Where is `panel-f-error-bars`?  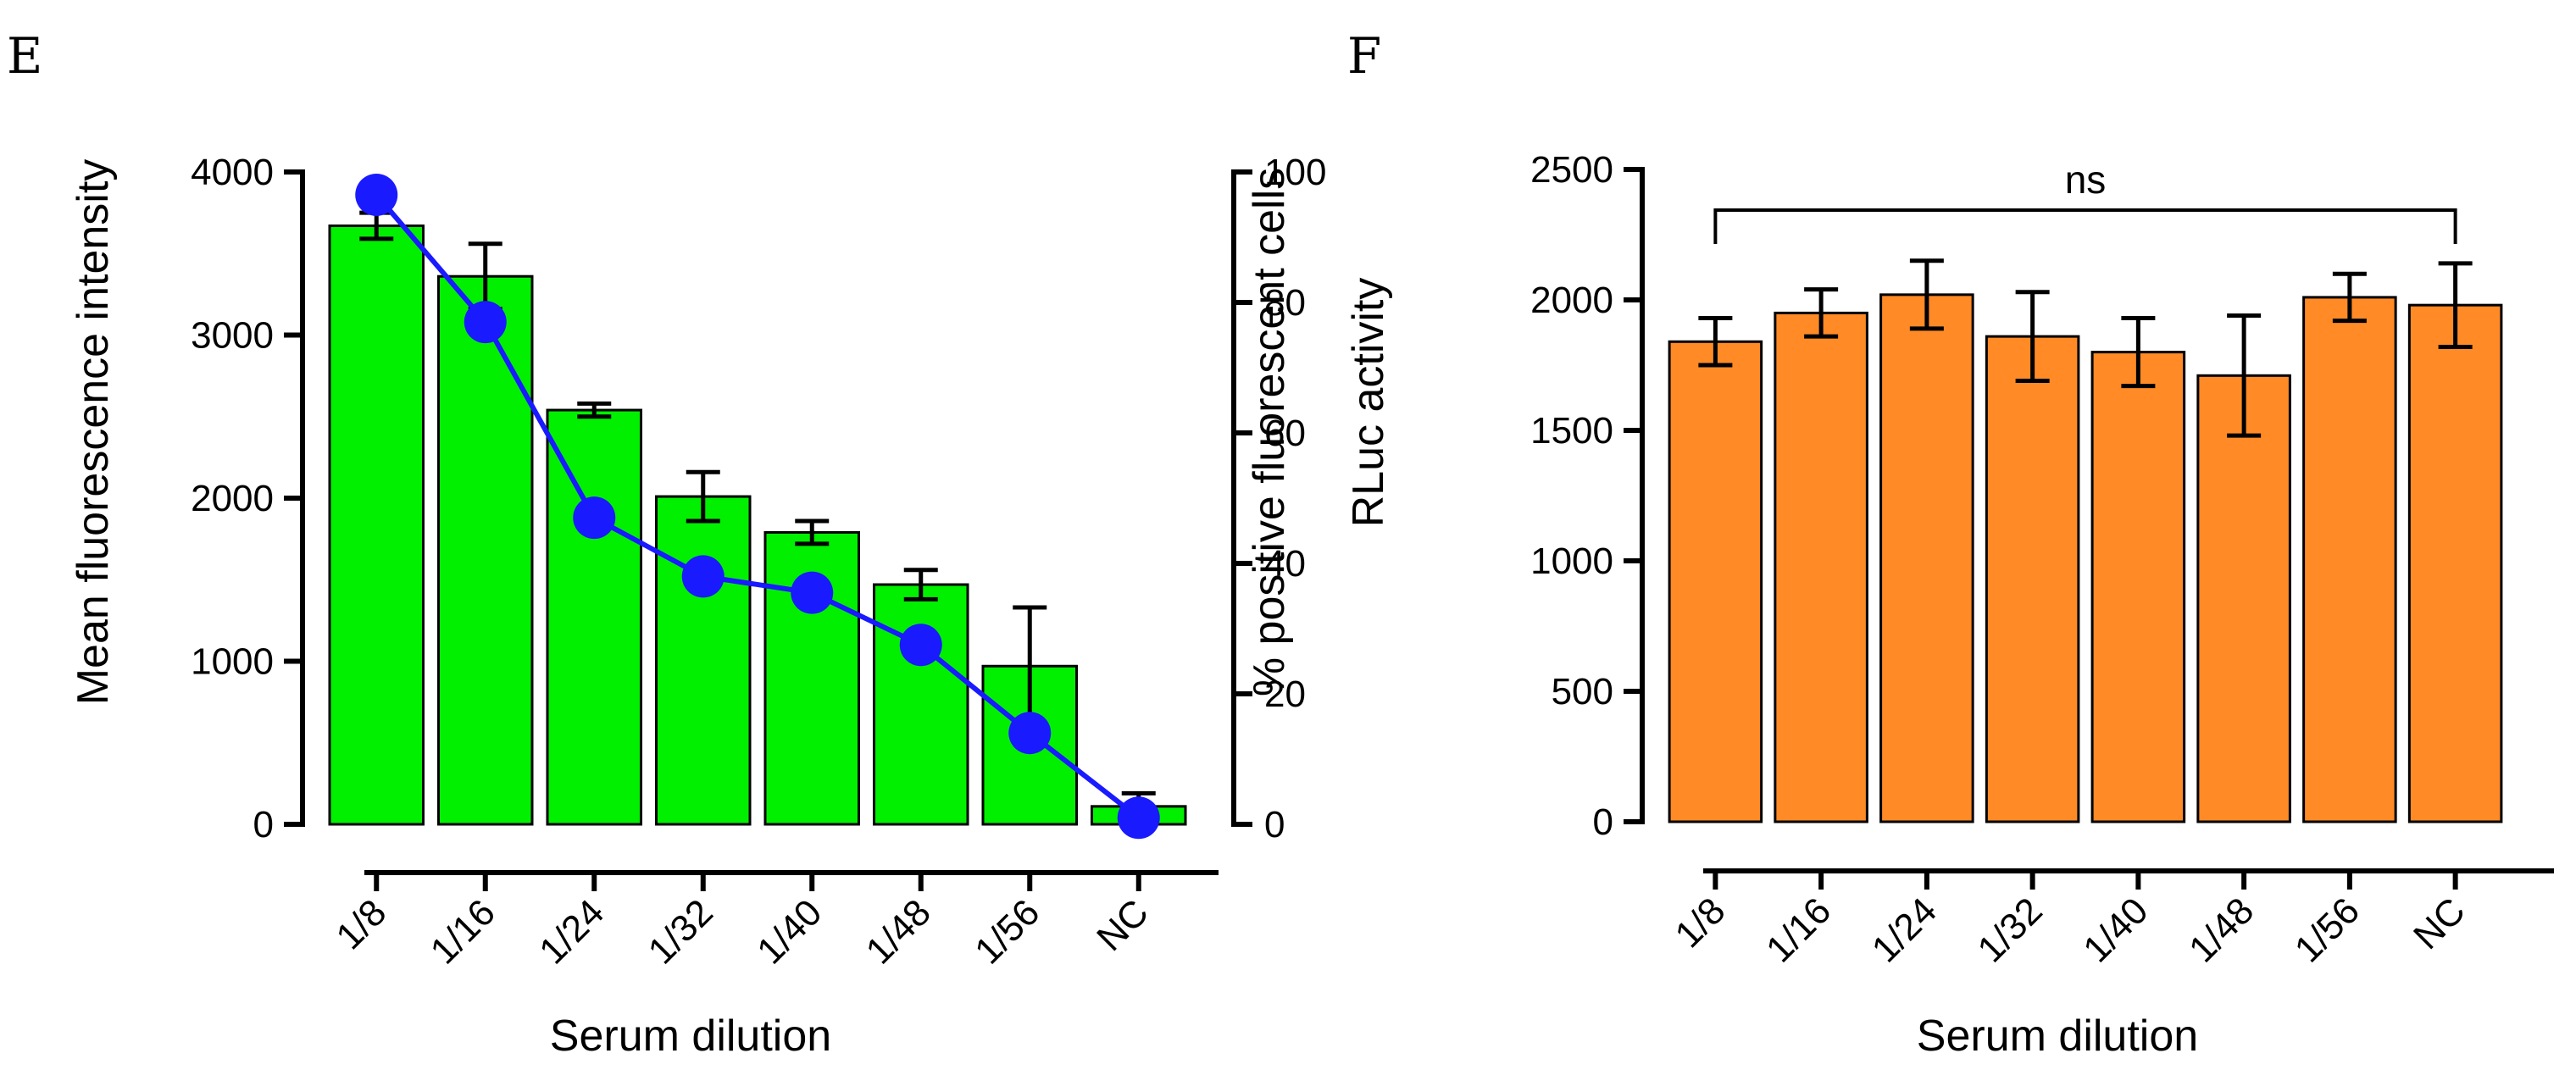 panel-f-error-bars is located at coordinates (2085, 348).